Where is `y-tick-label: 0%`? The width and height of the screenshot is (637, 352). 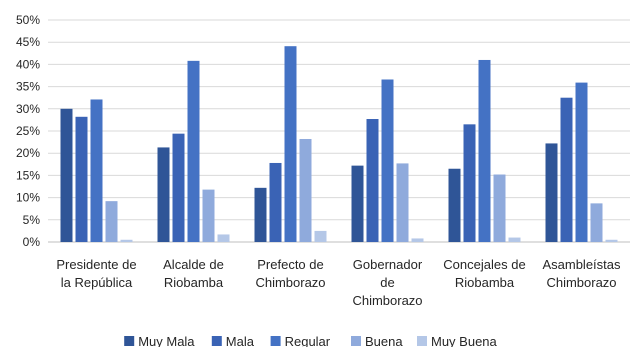 y-tick-label: 0% is located at coordinates (32, 242).